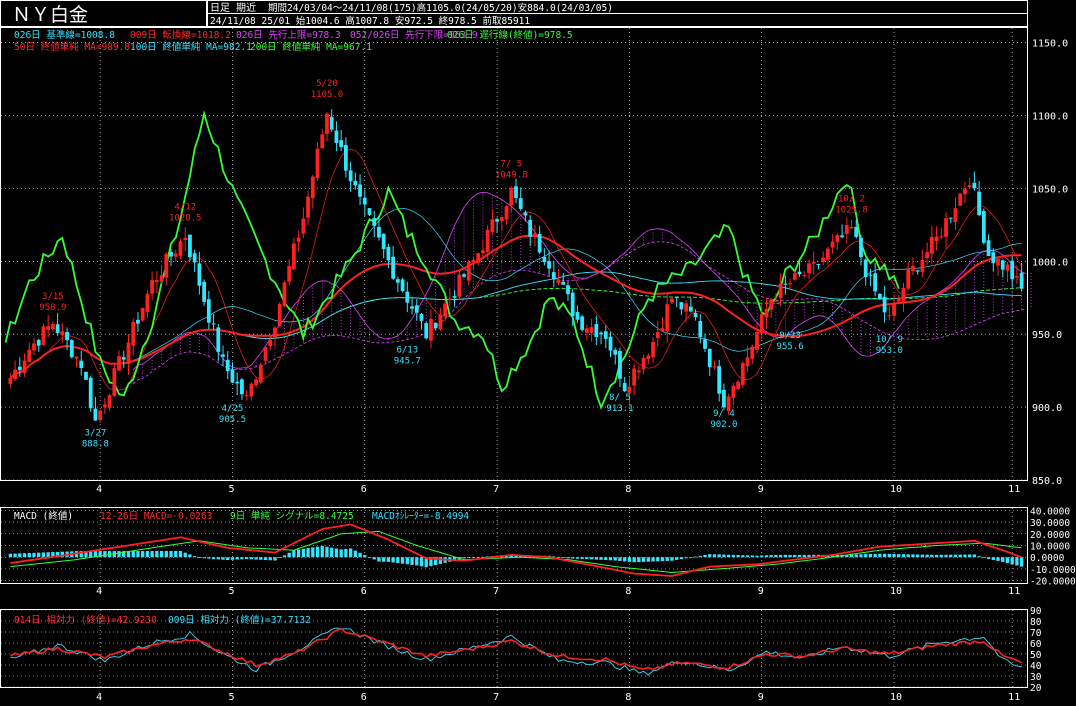 This screenshot has width=1076, height=706. What do you see at coordinates (191, 47) in the screenshot?
I see `legend-ma100: 100日 終値単純 MA=982.1` at bounding box center [191, 47].